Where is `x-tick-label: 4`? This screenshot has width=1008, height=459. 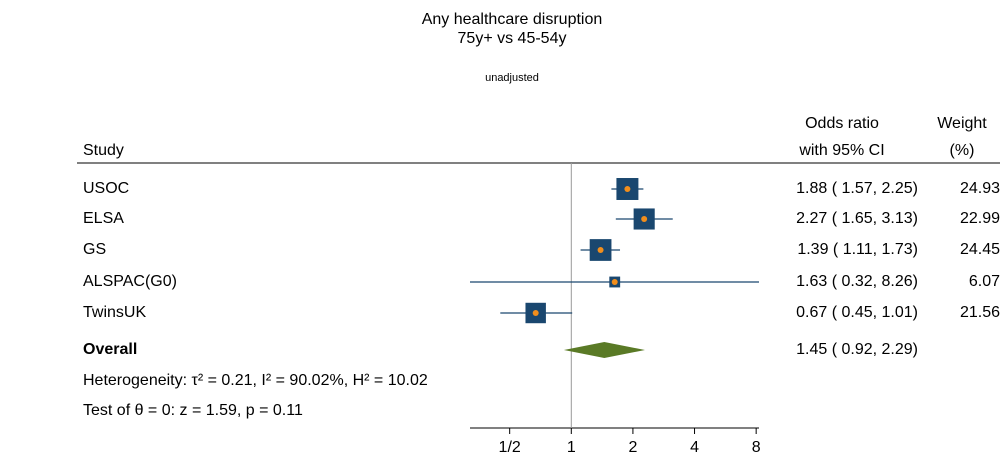 x-tick-label: 4 is located at coordinates (694, 447).